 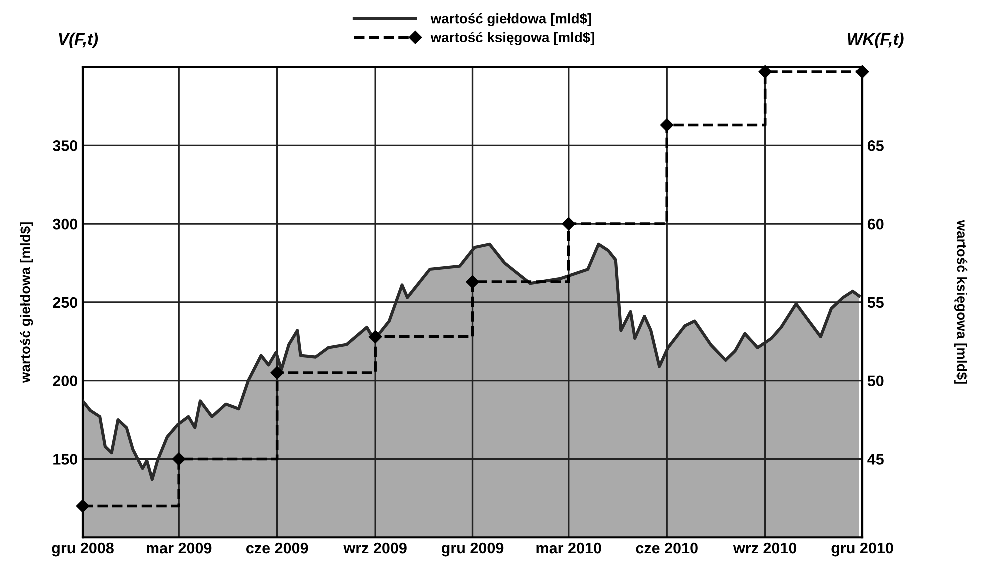 What do you see at coordinates (65, 224) in the screenshot?
I see `y-tick-label: 300` at bounding box center [65, 224].